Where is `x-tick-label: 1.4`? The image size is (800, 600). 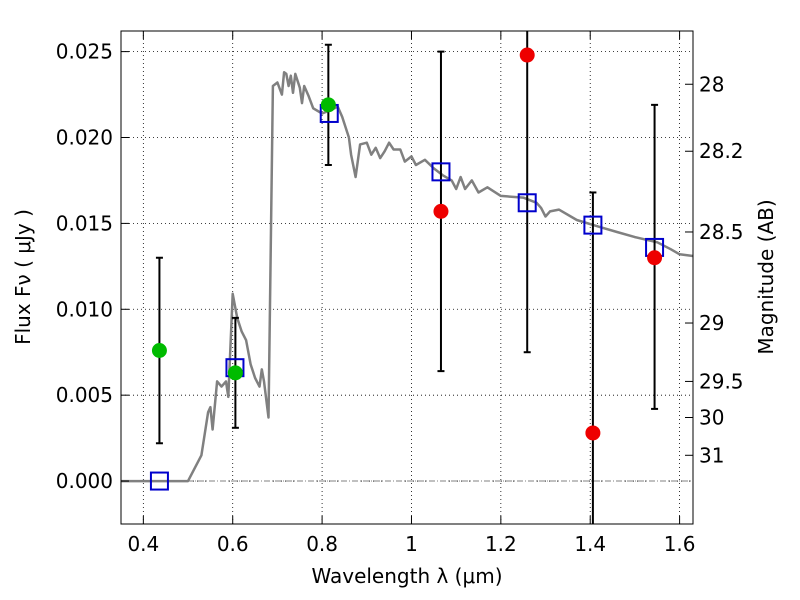
x-tick-label: 1.4 is located at coordinates (590, 544).